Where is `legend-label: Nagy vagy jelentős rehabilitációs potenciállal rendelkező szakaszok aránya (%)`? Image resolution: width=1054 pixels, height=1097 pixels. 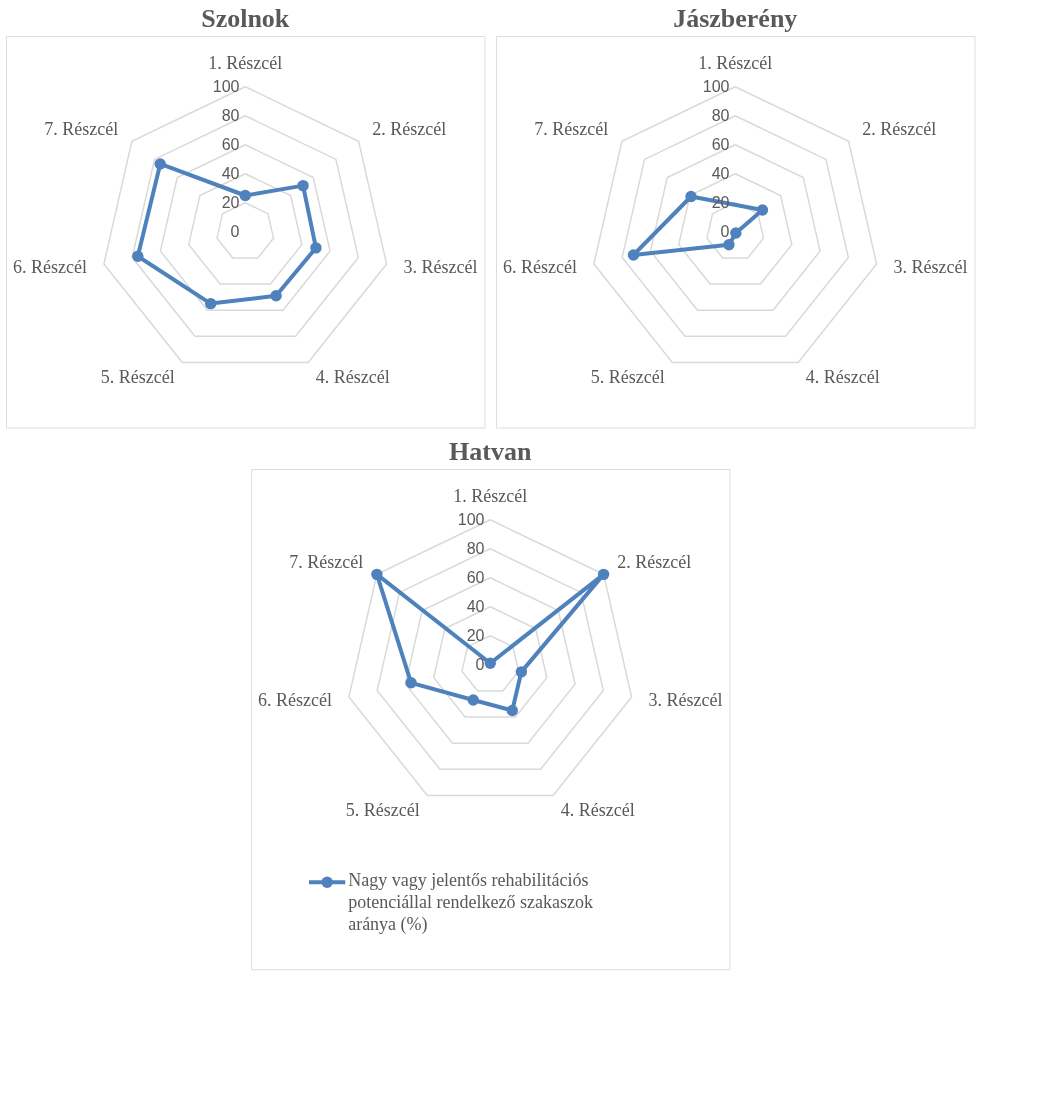 legend-label: Nagy vagy jelentős rehabilitációs potenciállal rendelkező szakaszok aránya (%) is located at coordinates (471, 903).